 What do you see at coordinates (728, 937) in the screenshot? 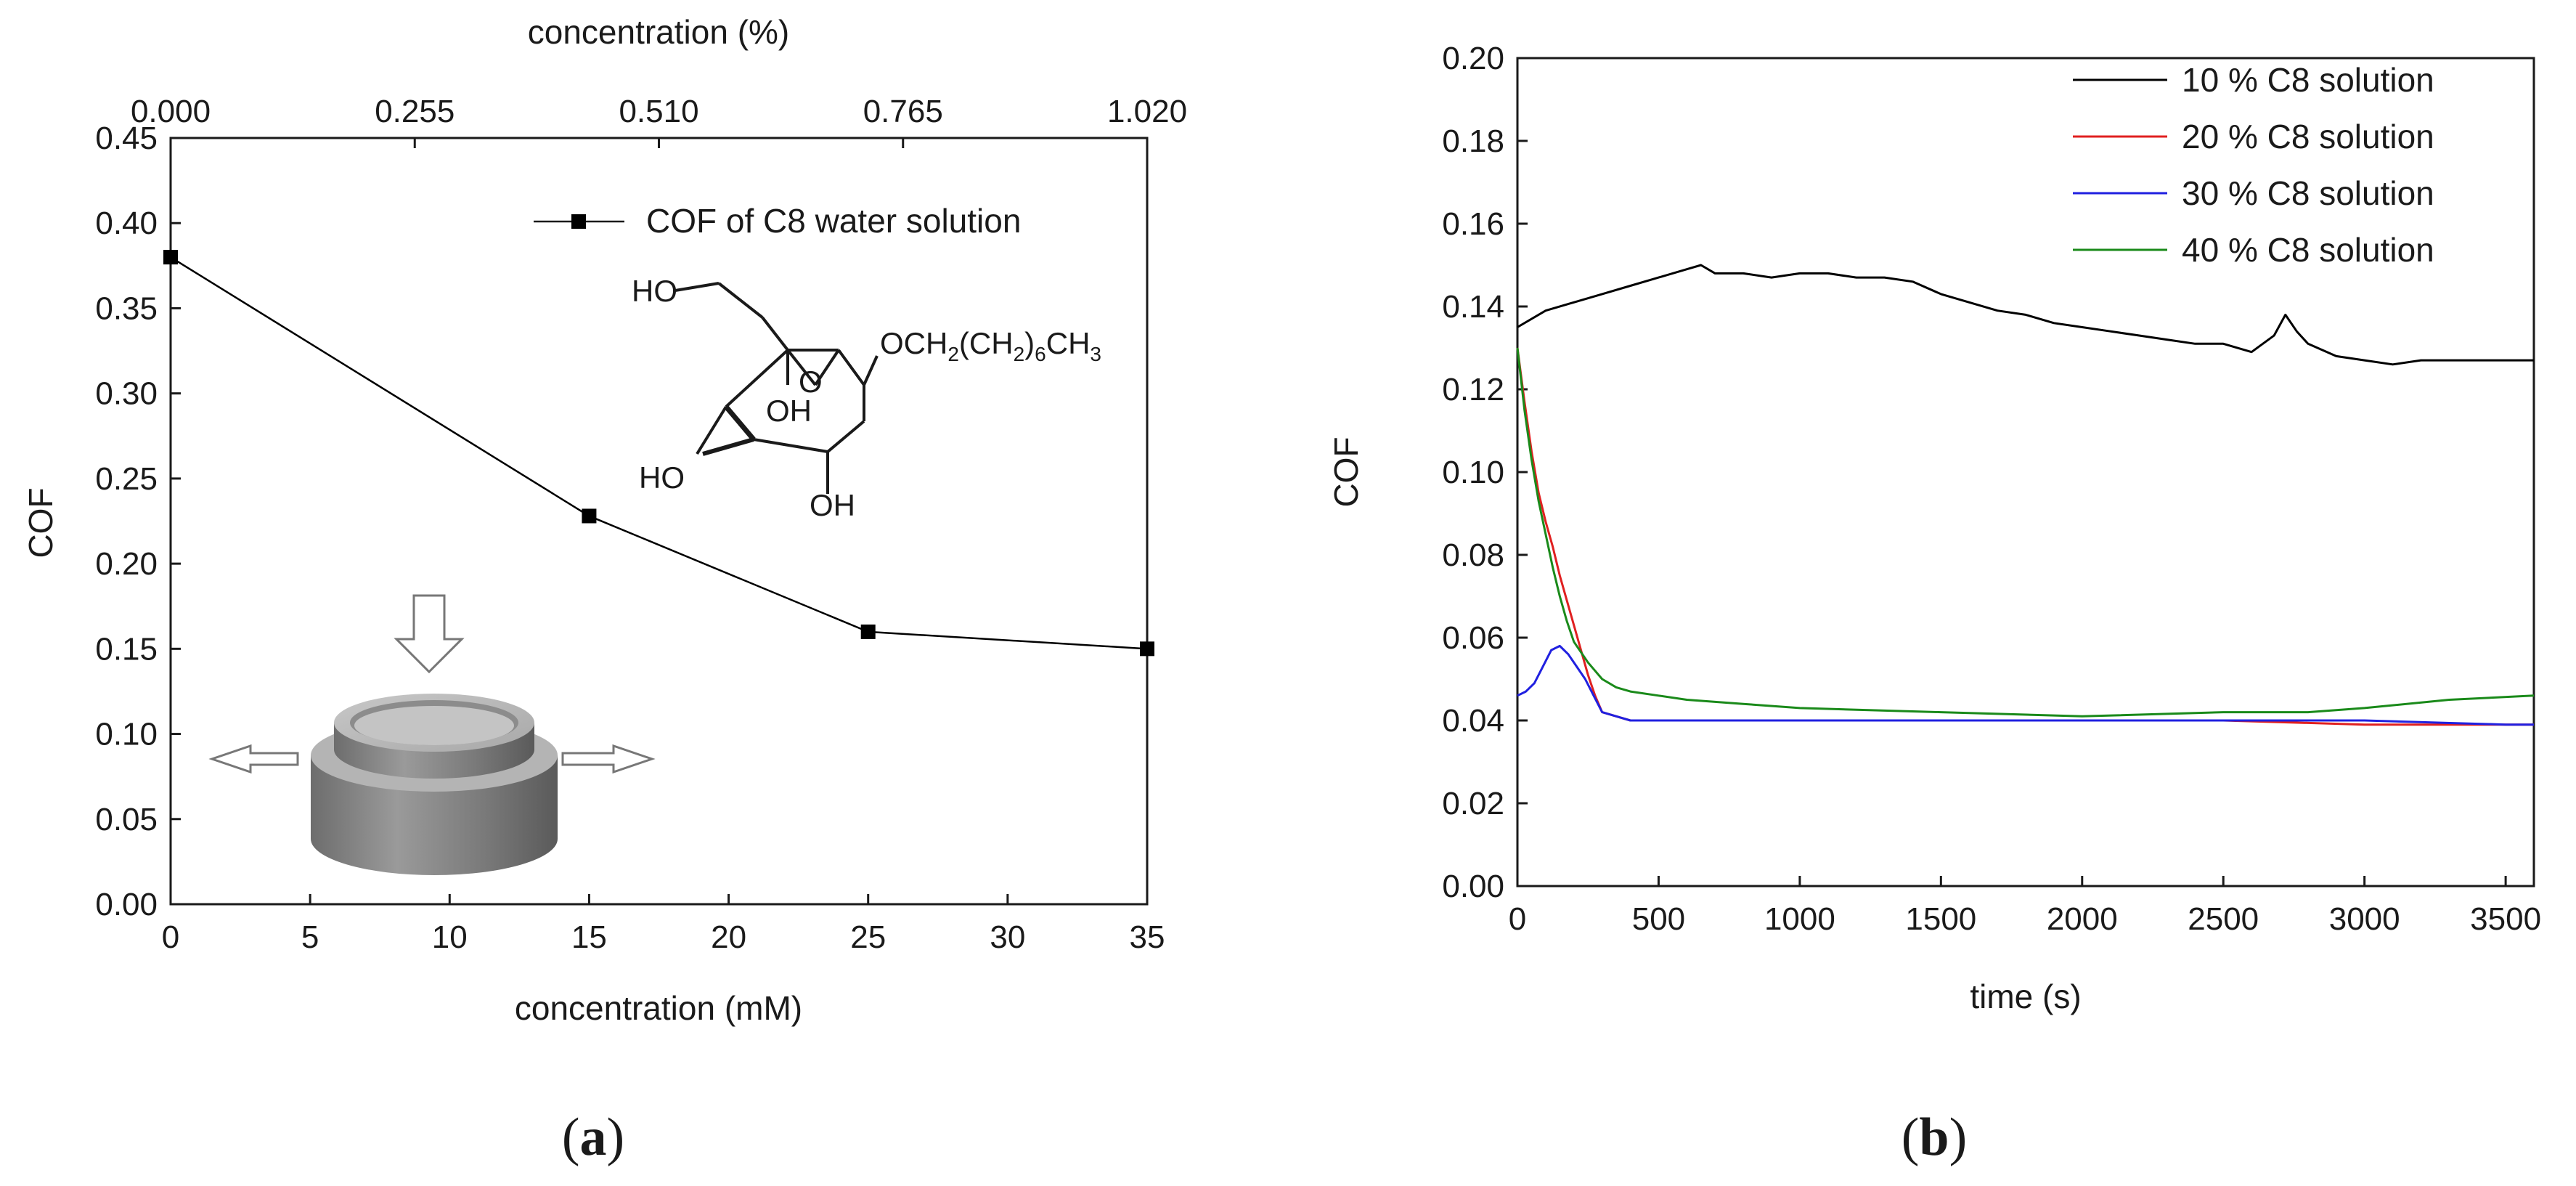
I see `panel-a-x-tick-label: 20` at bounding box center [728, 937].